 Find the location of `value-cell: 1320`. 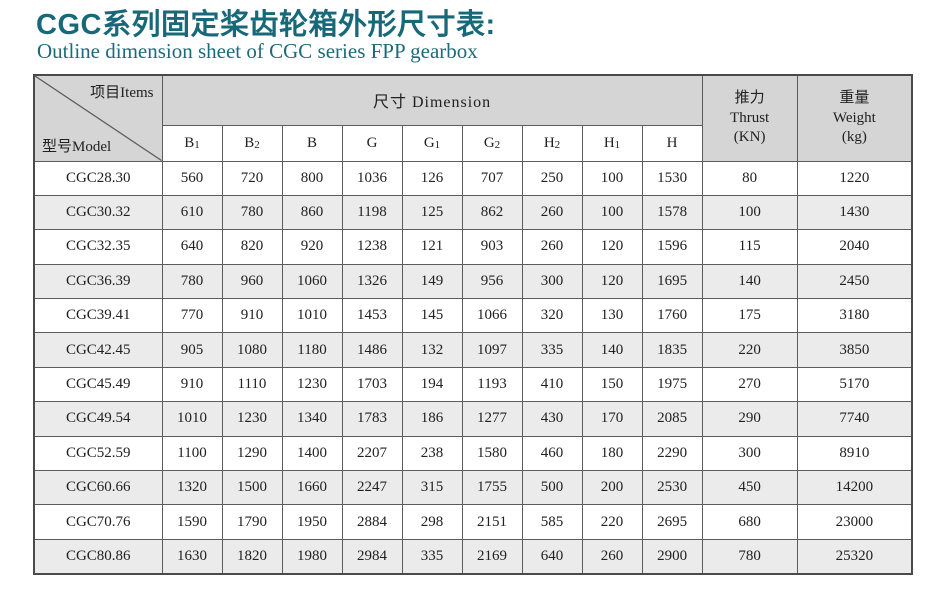

value-cell: 1320 is located at coordinates (192, 488).